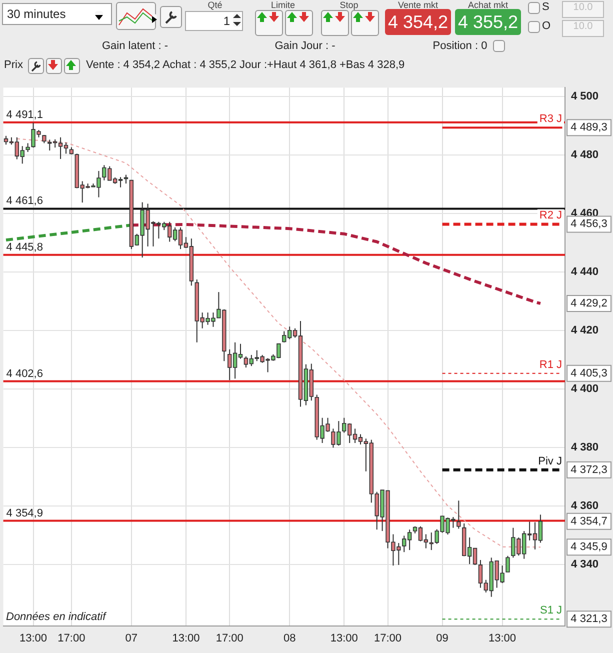  What do you see at coordinates (585, 272) in the screenshot?
I see `y-tick-label: 4 440` at bounding box center [585, 272].